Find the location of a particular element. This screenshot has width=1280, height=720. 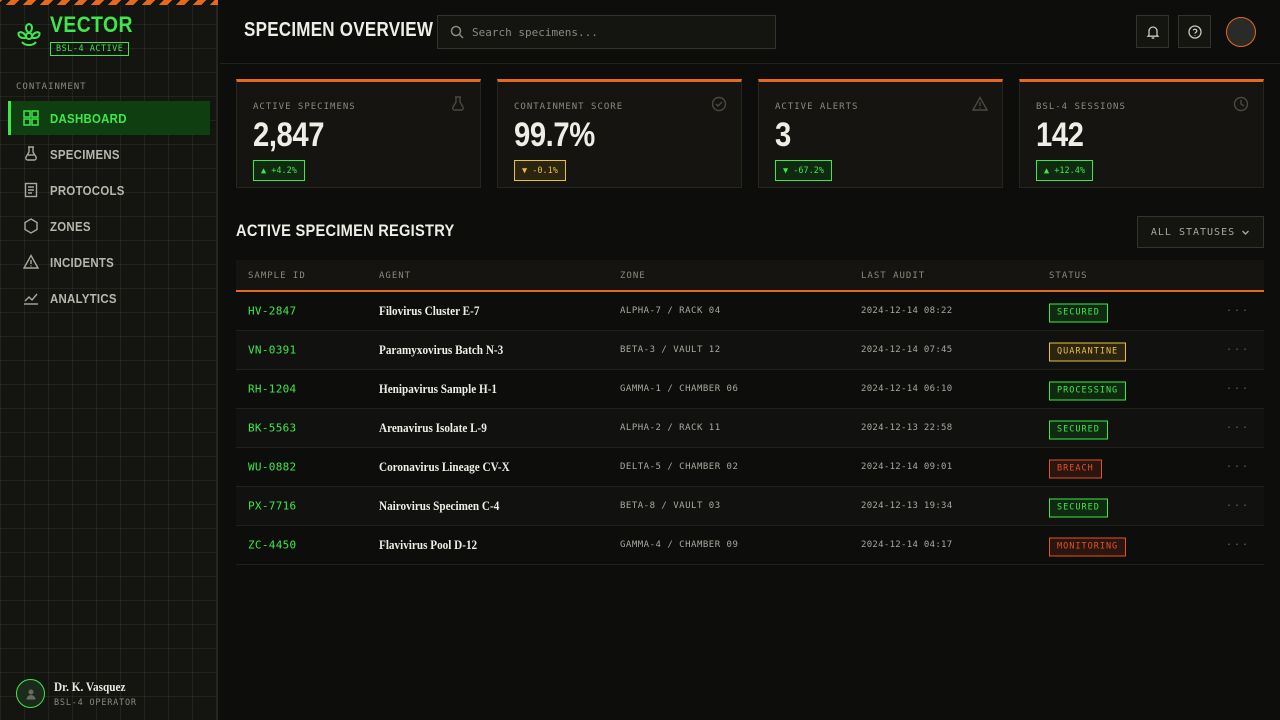

bell-icon is located at coordinates (1152, 32).